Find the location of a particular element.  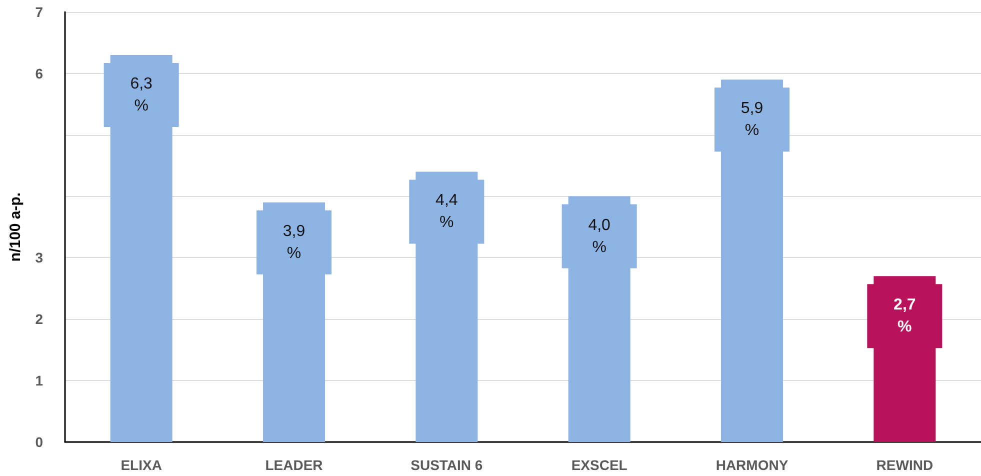

y-tick-label: 7 is located at coordinates (39, 12).